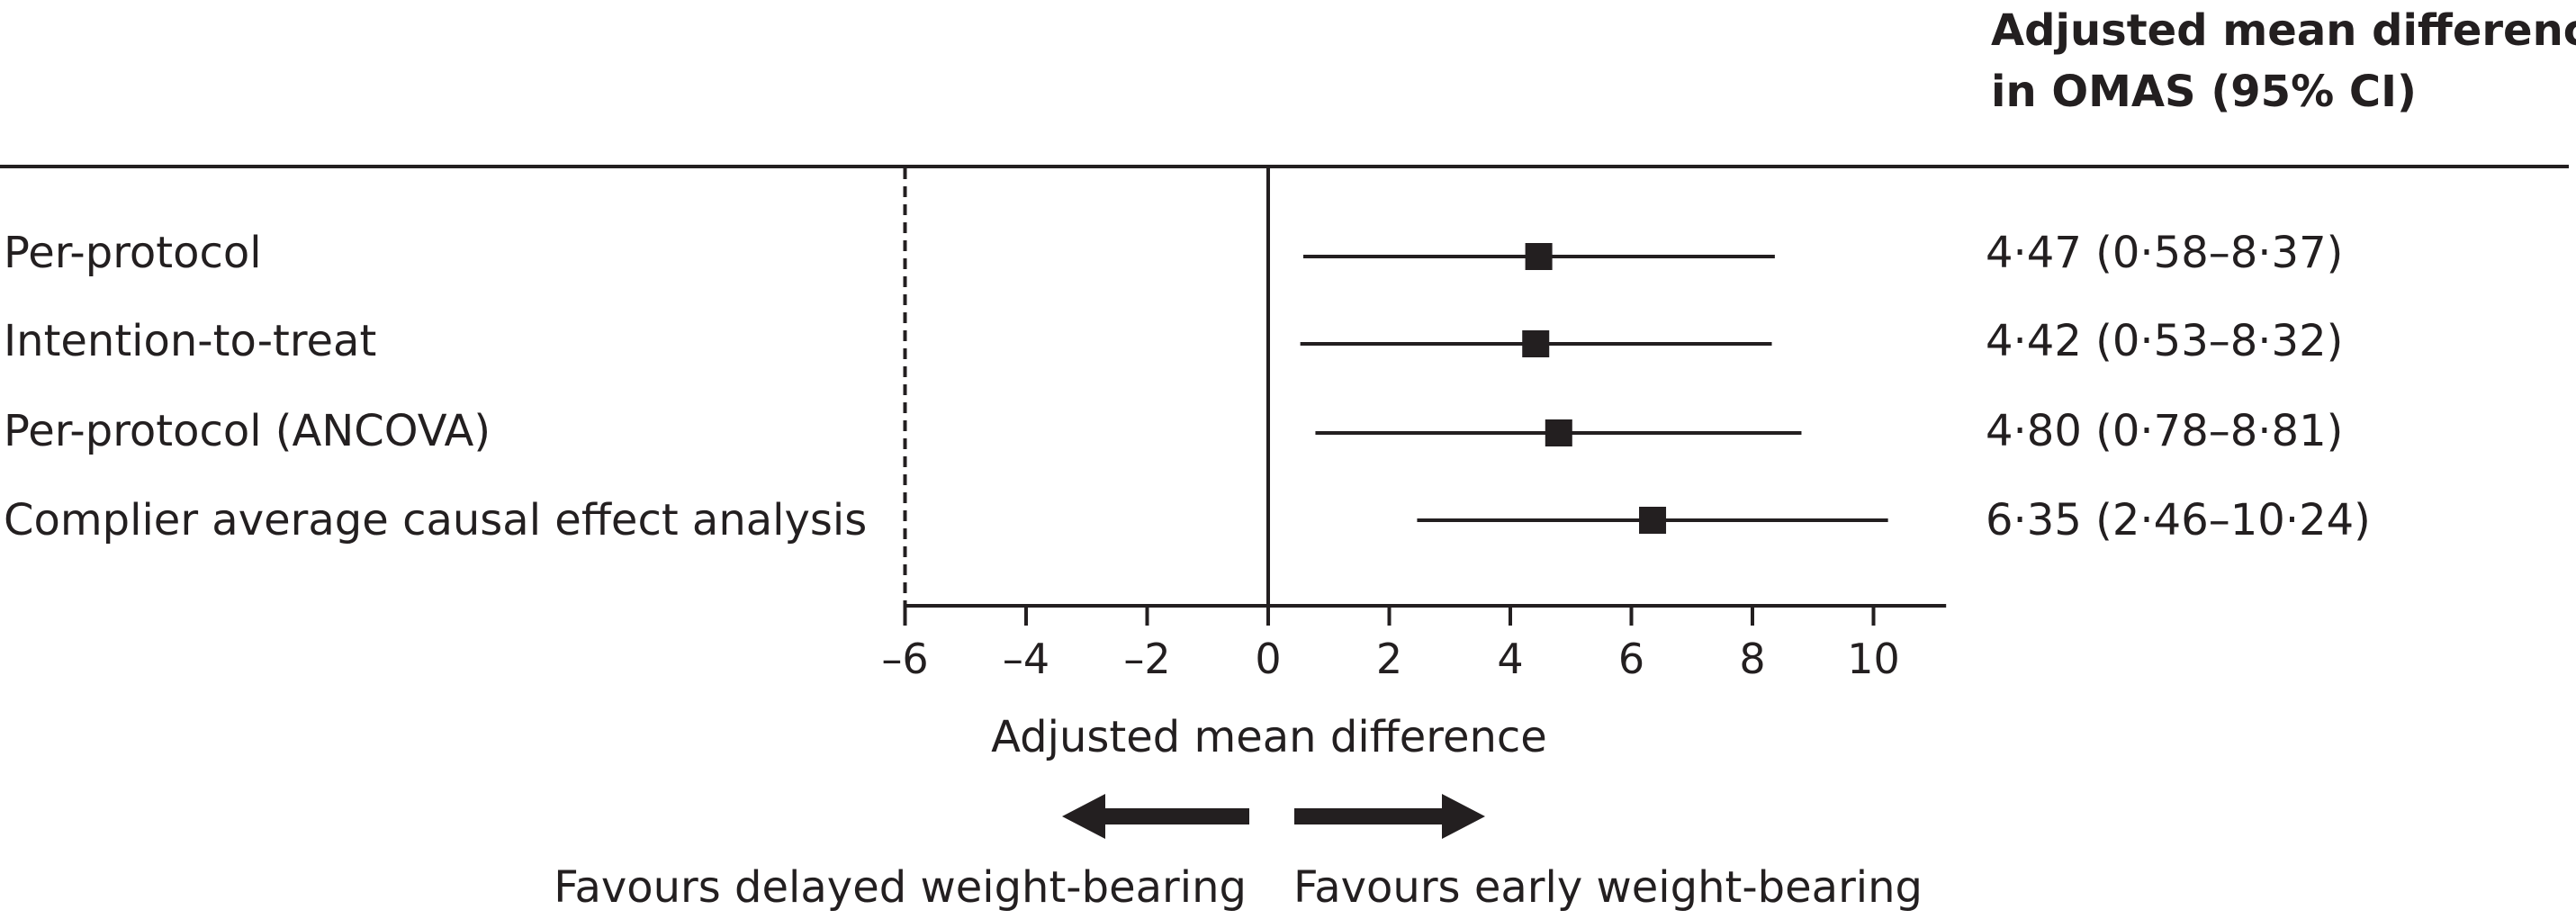 This screenshot has height=919, width=2576. I want to click on row-label: Per-protocol (ANCOVA), so click(247, 431).